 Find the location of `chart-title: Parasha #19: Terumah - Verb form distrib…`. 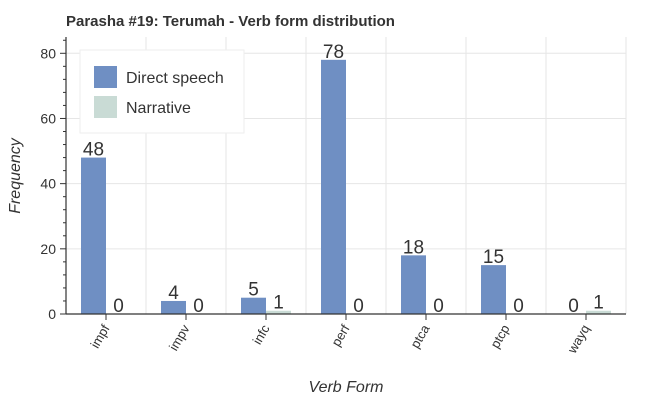

chart-title: Parasha #19: Terumah - Verb form distrib… is located at coordinates (230, 21).